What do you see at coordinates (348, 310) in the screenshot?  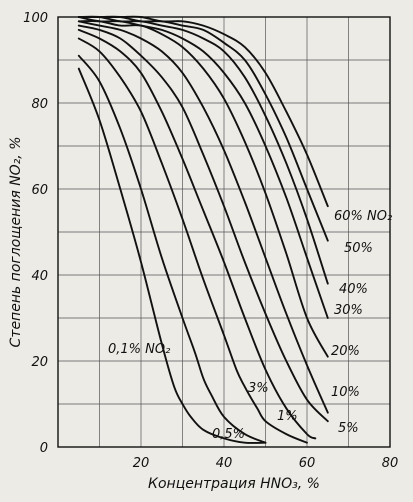 I see `curve-label: 30%` at bounding box center [348, 310].